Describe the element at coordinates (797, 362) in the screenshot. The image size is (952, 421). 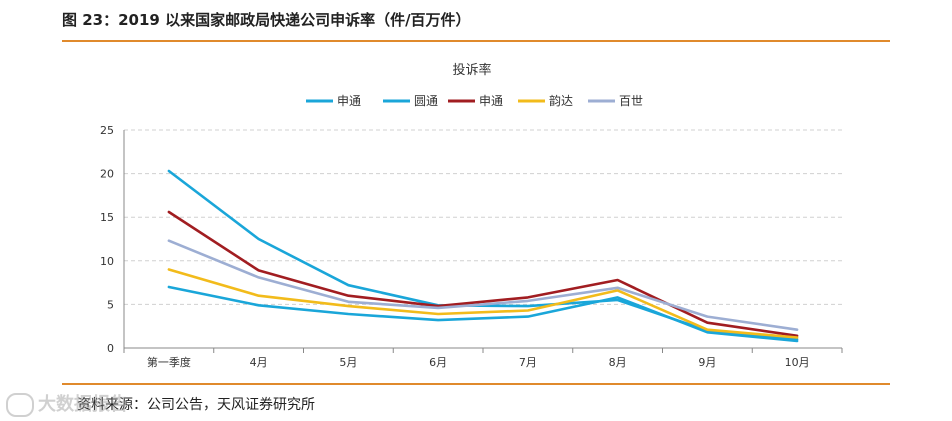
I see `x-tick-label: 10月` at that location.